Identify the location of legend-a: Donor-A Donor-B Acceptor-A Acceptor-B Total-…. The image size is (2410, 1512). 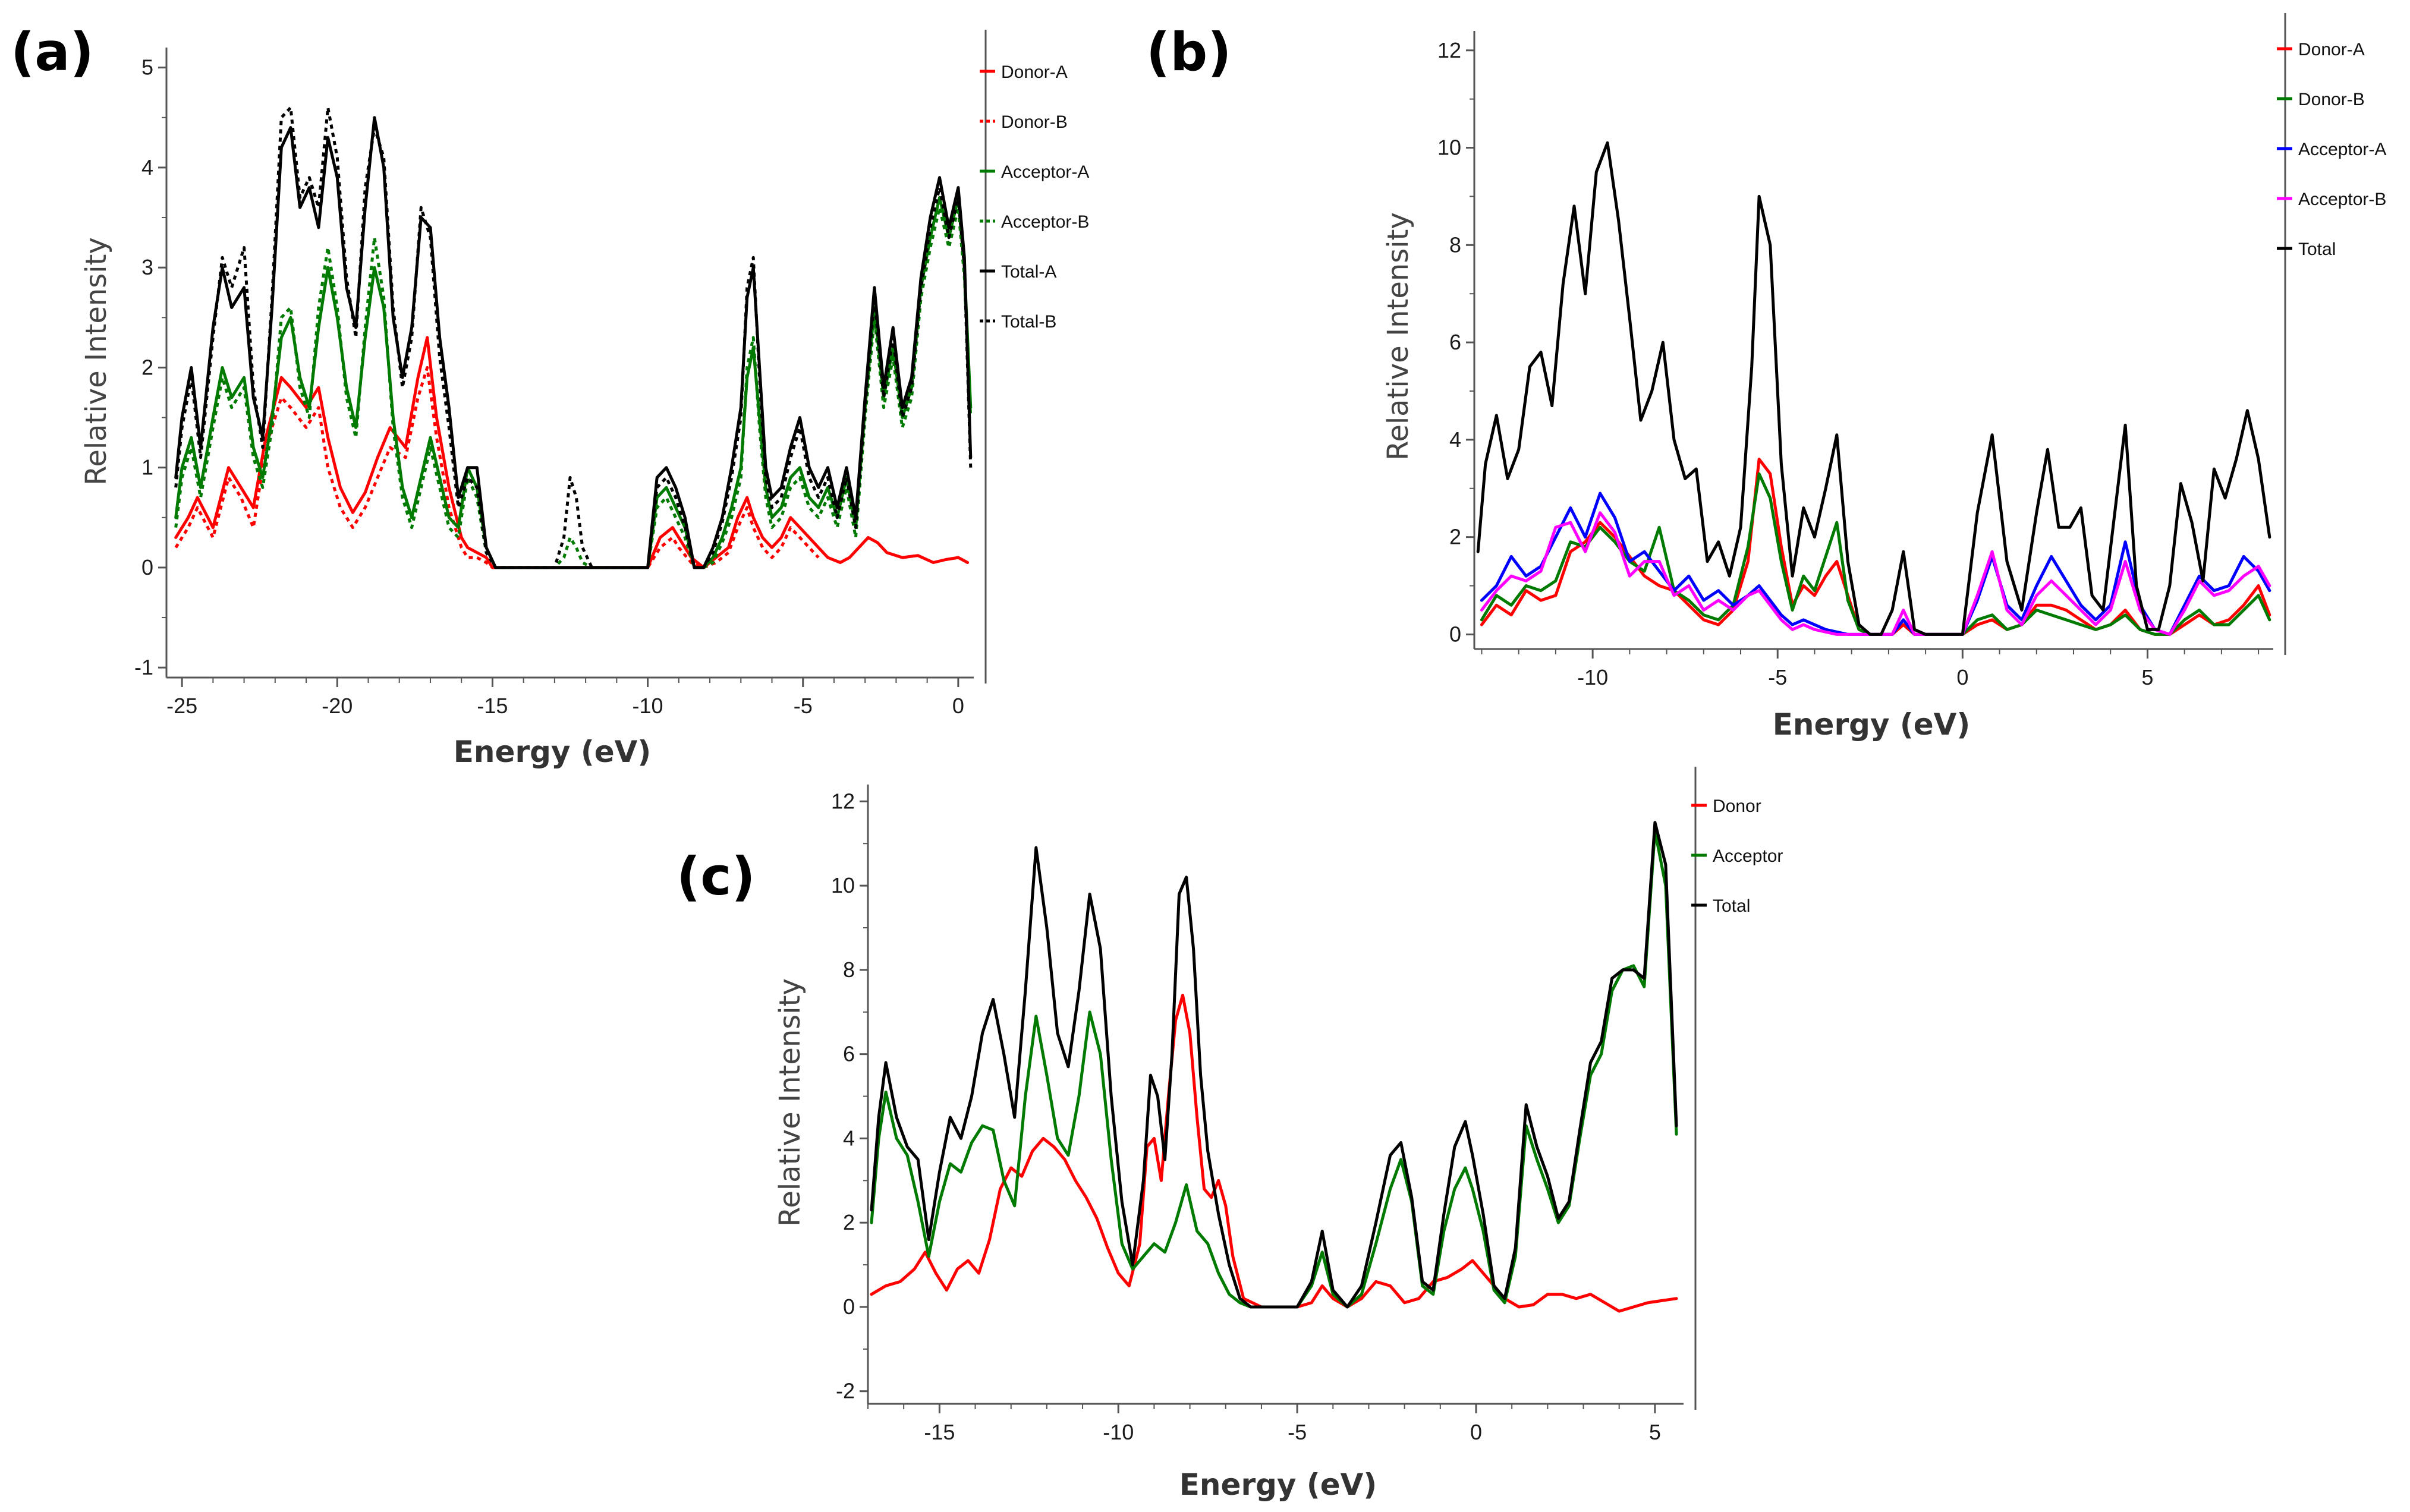
(1034, 197).